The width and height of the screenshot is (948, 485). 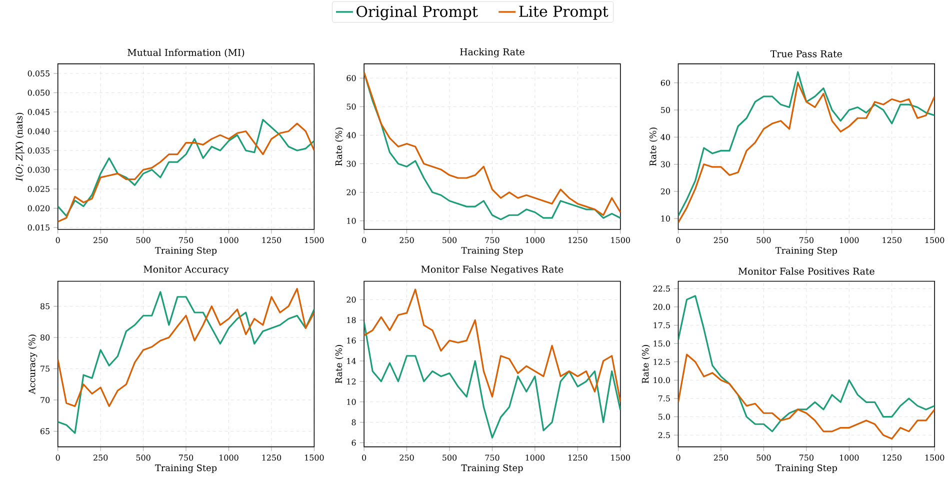 I want to click on legend-label: Lite Prompt, so click(x=563, y=13).